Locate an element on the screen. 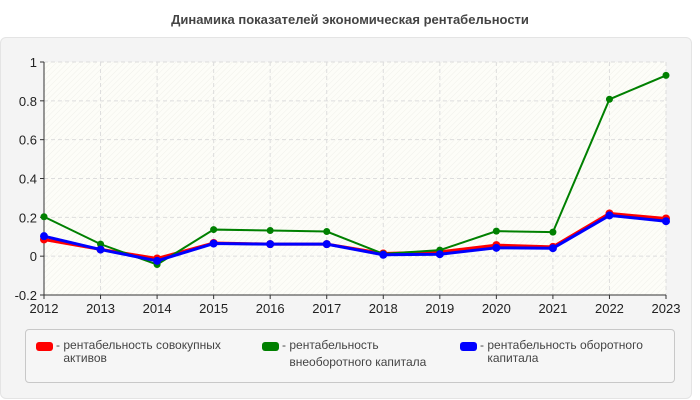 The width and height of the screenshot is (700, 400). x-tick-label: 2019 is located at coordinates (439, 308).